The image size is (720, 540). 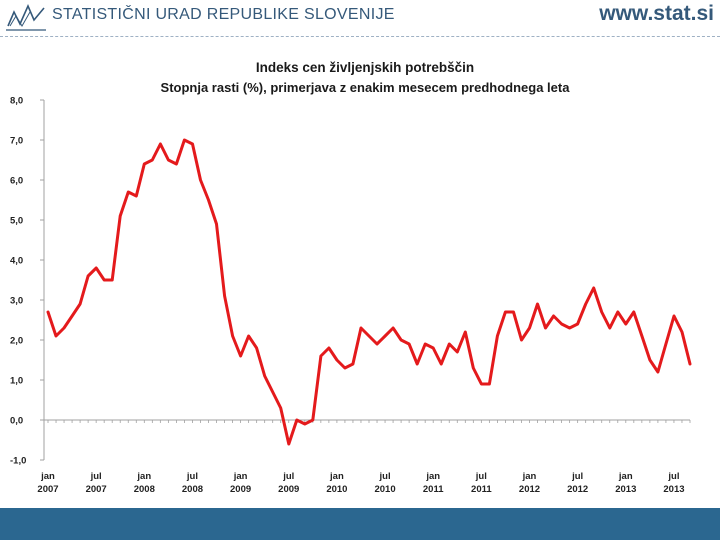 What do you see at coordinates (223, 14) in the screenshot?
I see `organization-name: STATISTIČNI URAD REPUBLIKE SLOVENIJE` at bounding box center [223, 14].